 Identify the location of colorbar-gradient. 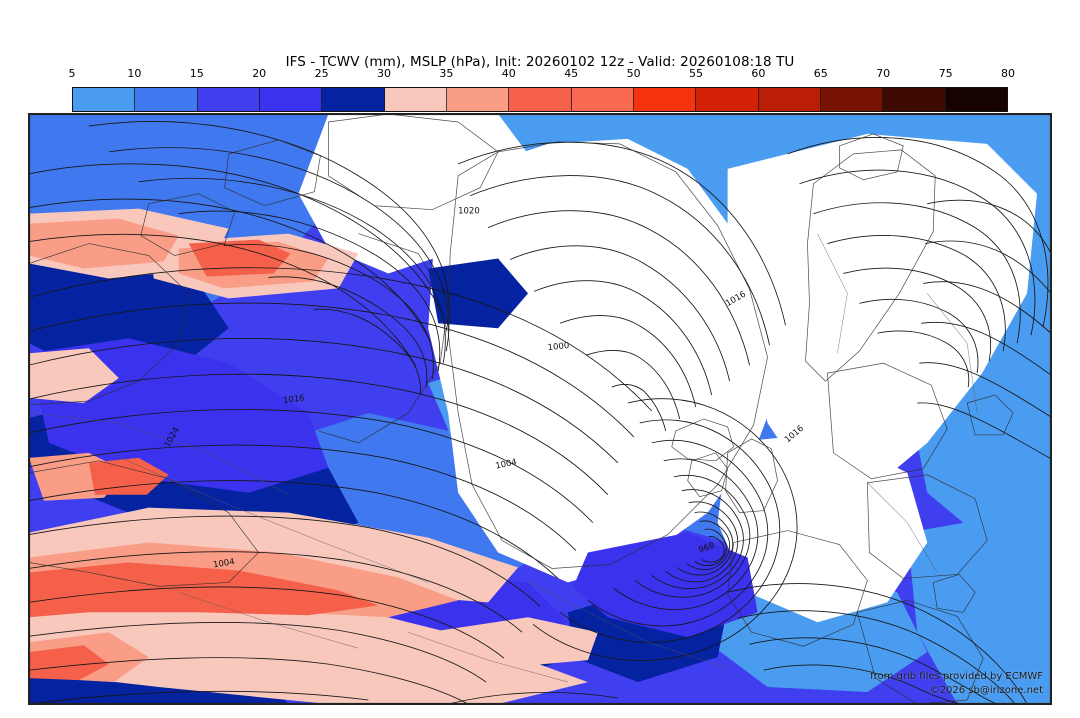
(540, 99).